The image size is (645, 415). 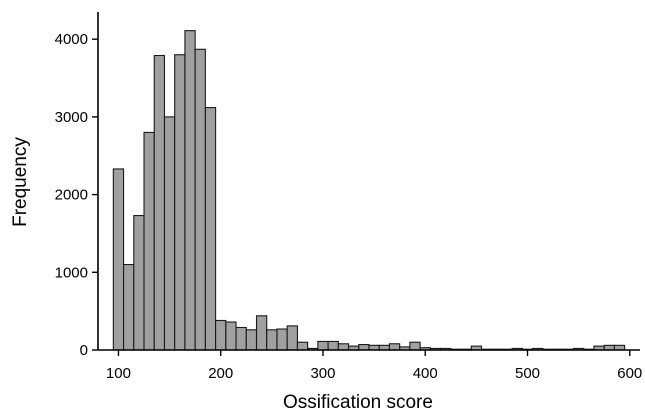 I want to click on y-ticks: 0 1000 2000 3000 4000, so click(x=76, y=195).